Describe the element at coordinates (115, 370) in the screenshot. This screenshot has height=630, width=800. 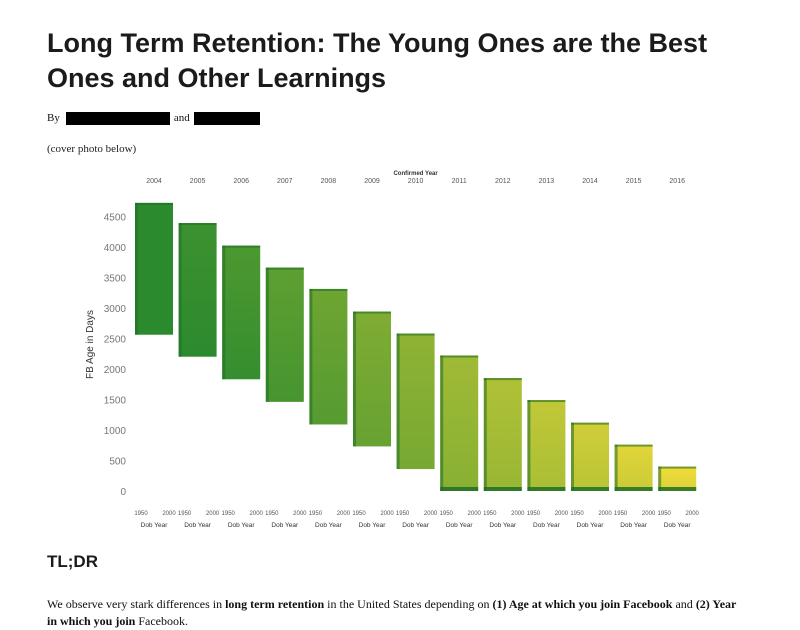
I see `y-tick-label: 2000` at that location.